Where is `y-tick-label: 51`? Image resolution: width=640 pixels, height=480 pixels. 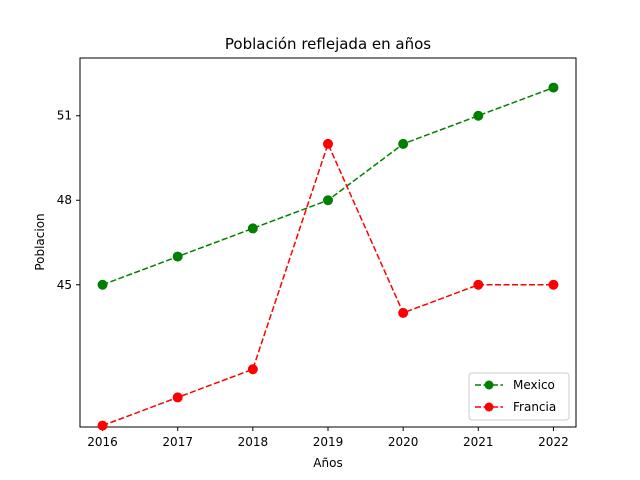 y-tick-label: 51 is located at coordinates (64, 116).